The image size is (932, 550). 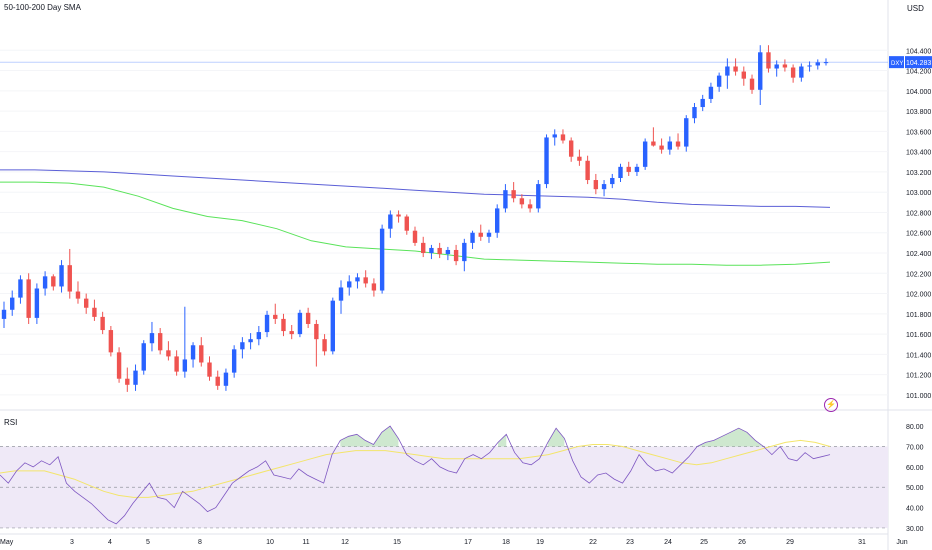 I want to click on symbol-tag, so click(x=896, y=62).